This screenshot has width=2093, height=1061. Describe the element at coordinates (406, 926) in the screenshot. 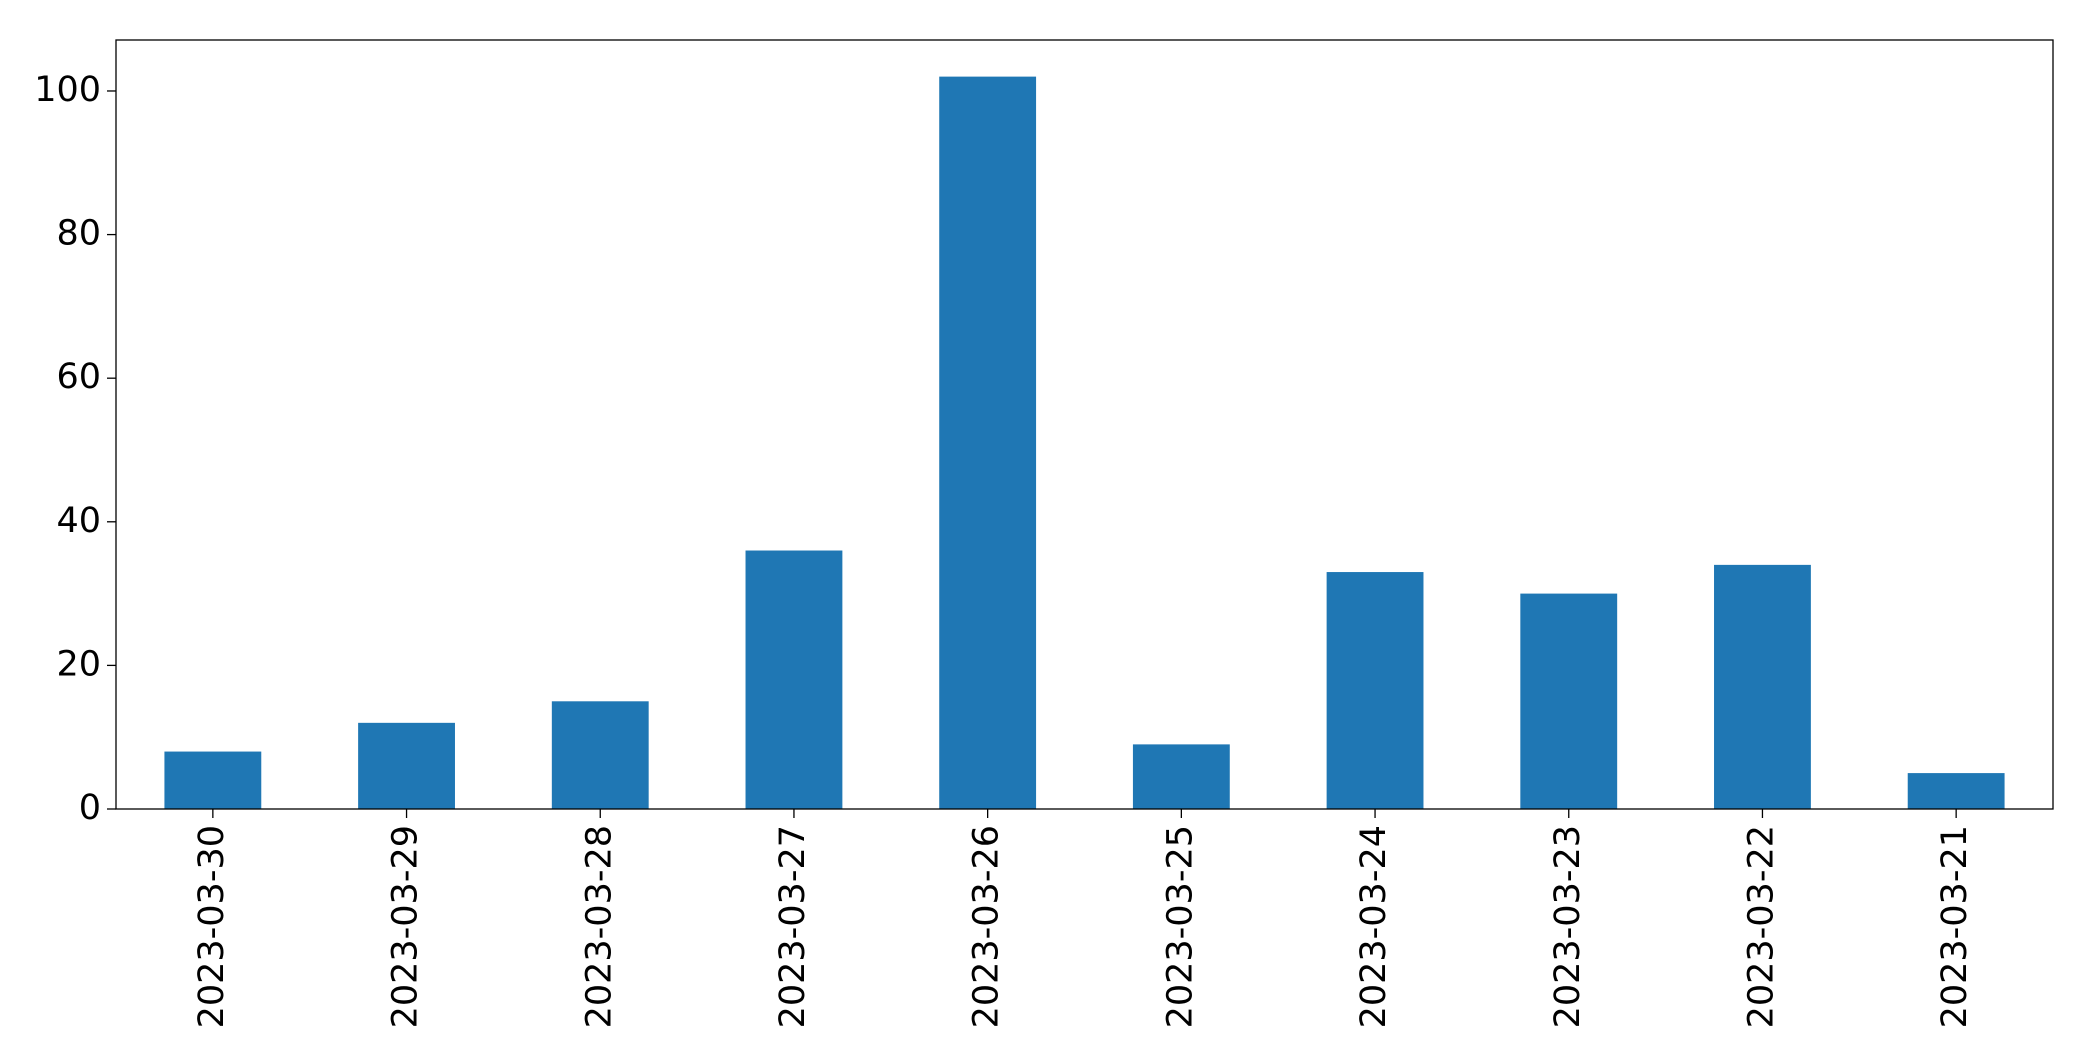

I see `x-tick-label: 2023-03-29` at that location.